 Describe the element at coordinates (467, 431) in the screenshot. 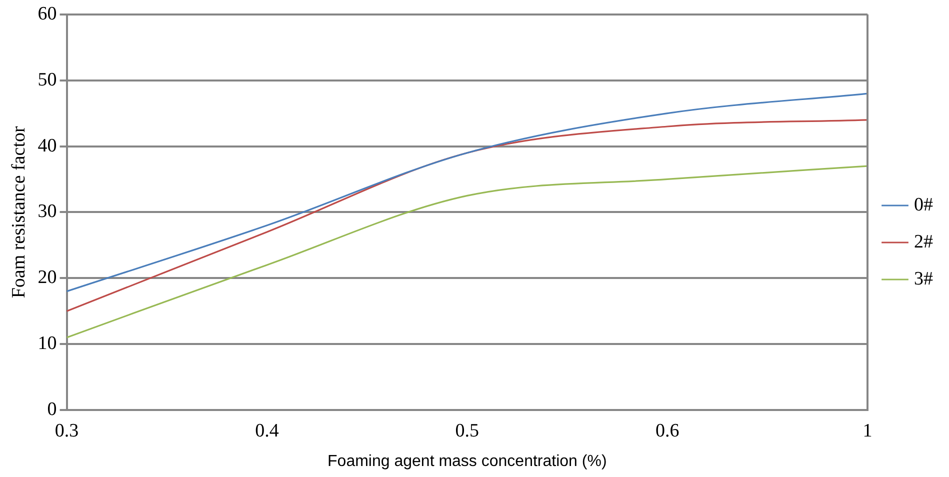

I see `x-tick-label: 0.5` at that location.